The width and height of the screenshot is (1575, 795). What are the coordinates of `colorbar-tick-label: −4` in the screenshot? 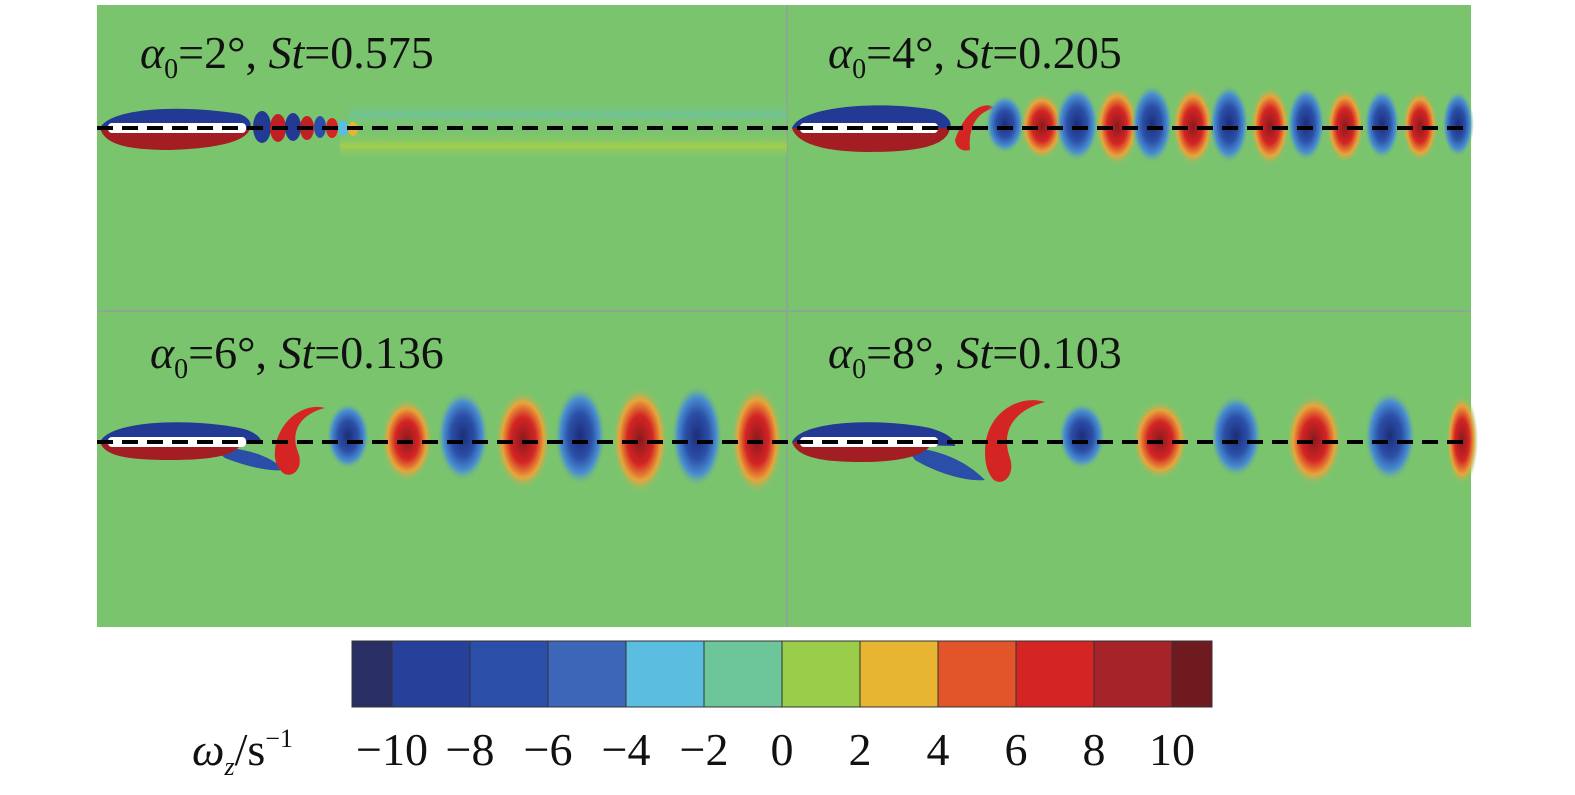 It's located at (626, 749).